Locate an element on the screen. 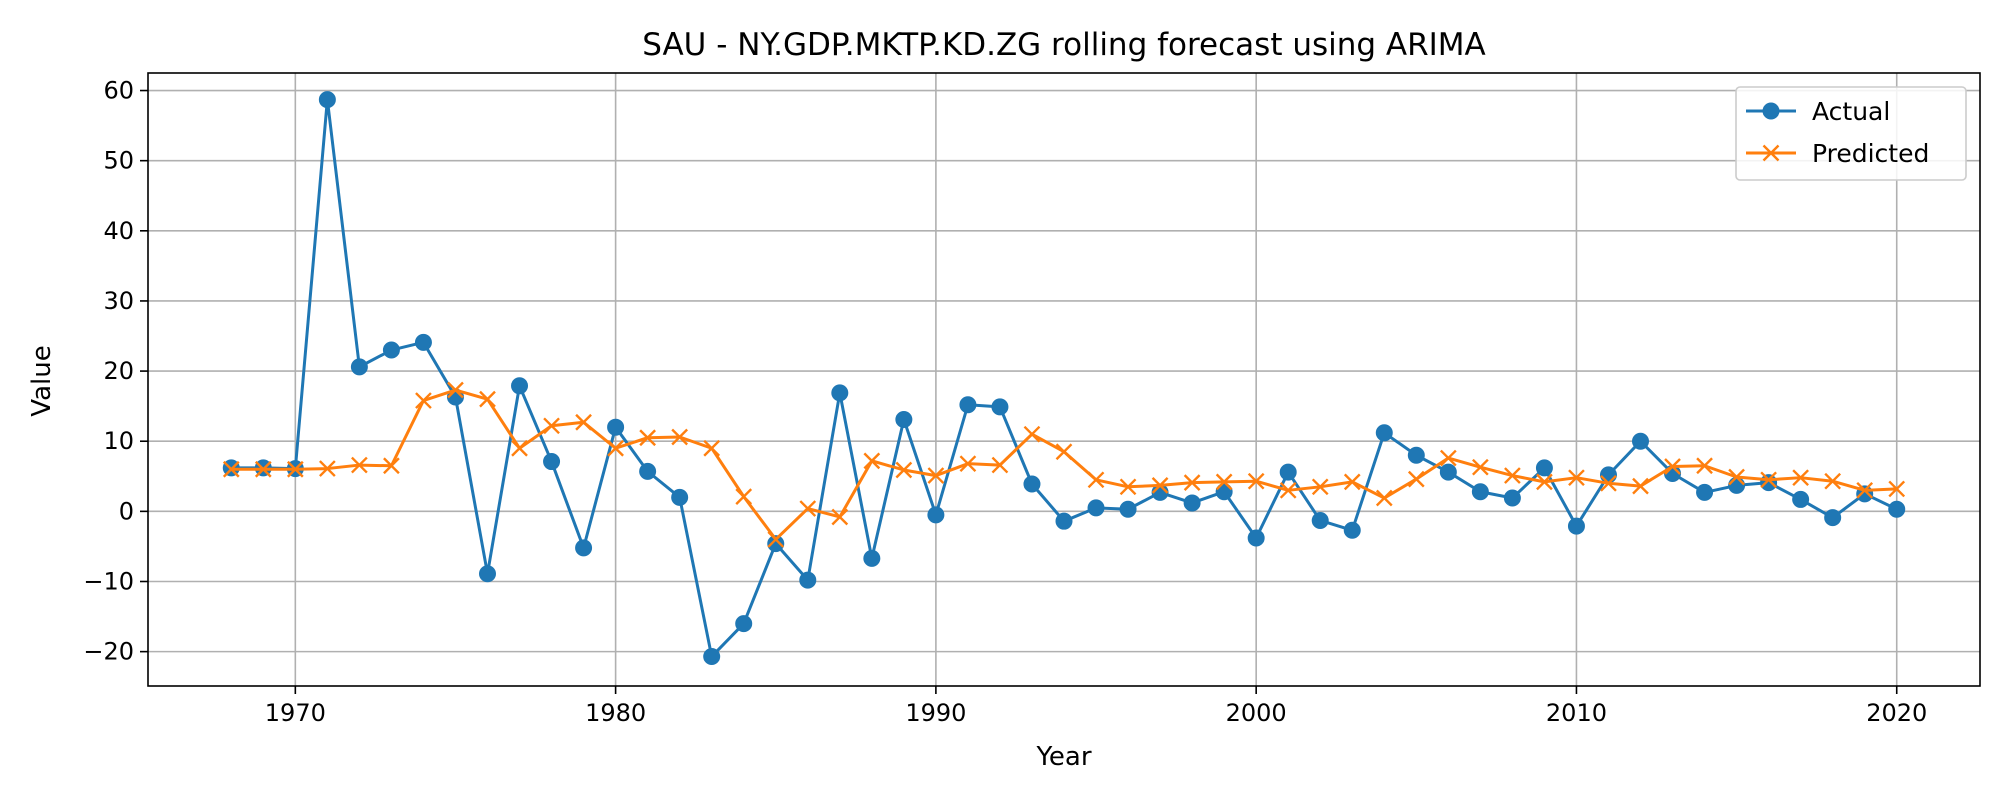  y-tick-label: 0 is located at coordinates (126, 511).